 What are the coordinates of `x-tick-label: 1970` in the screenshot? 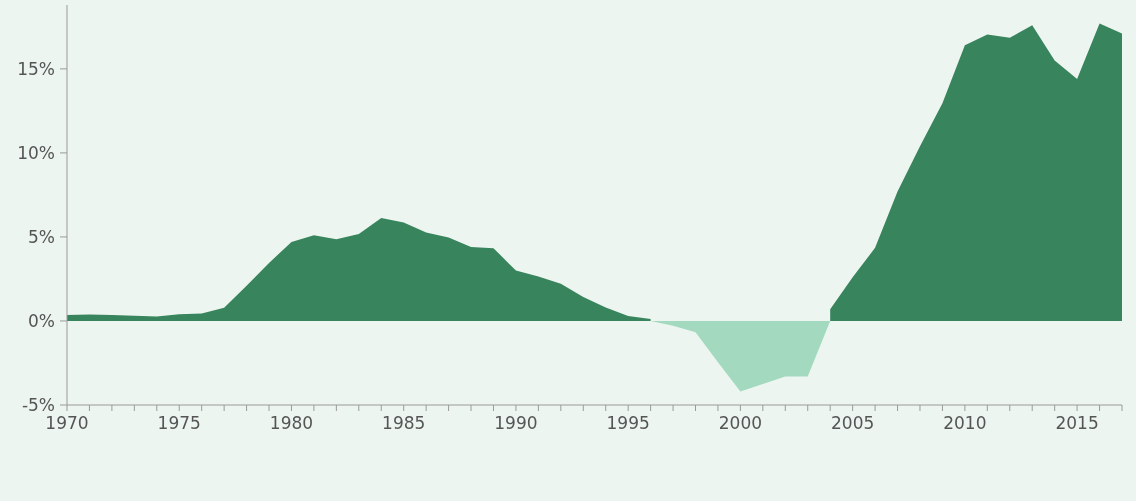 It's located at (67, 423).